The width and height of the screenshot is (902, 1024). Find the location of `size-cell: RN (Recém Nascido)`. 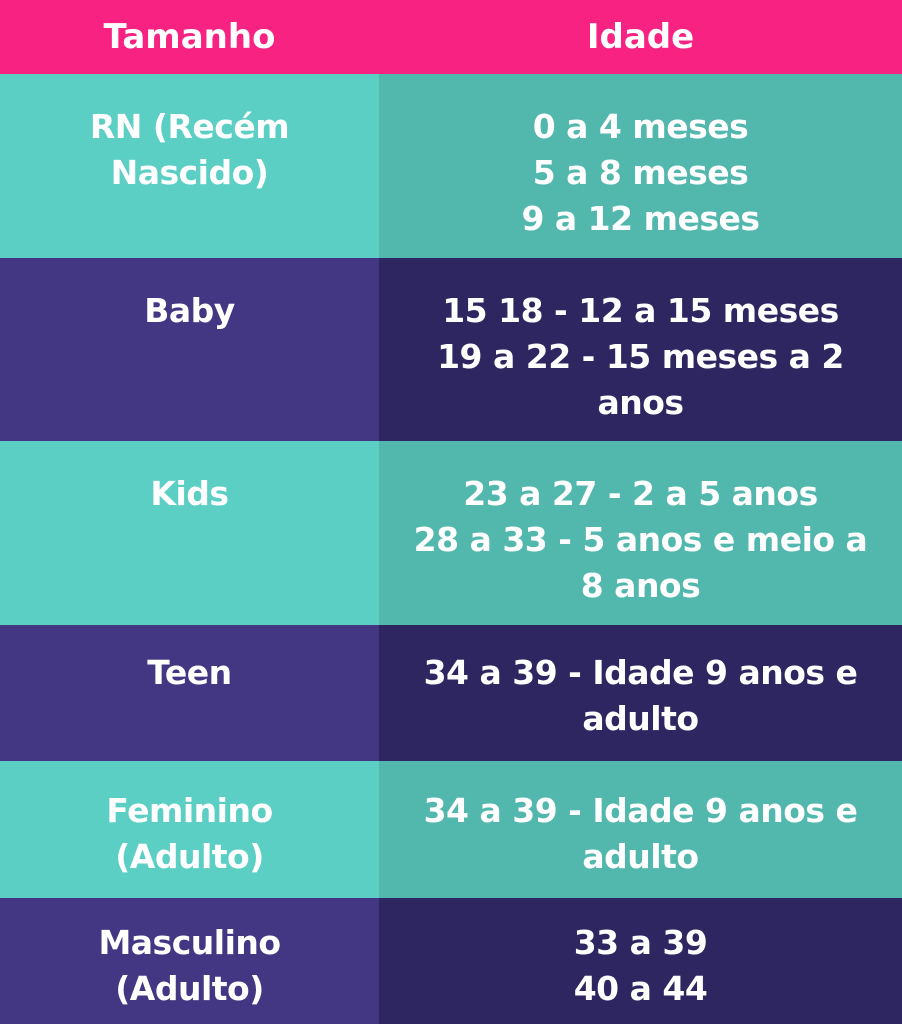

size-cell: RN (Recém Nascido) is located at coordinates (189, 166).